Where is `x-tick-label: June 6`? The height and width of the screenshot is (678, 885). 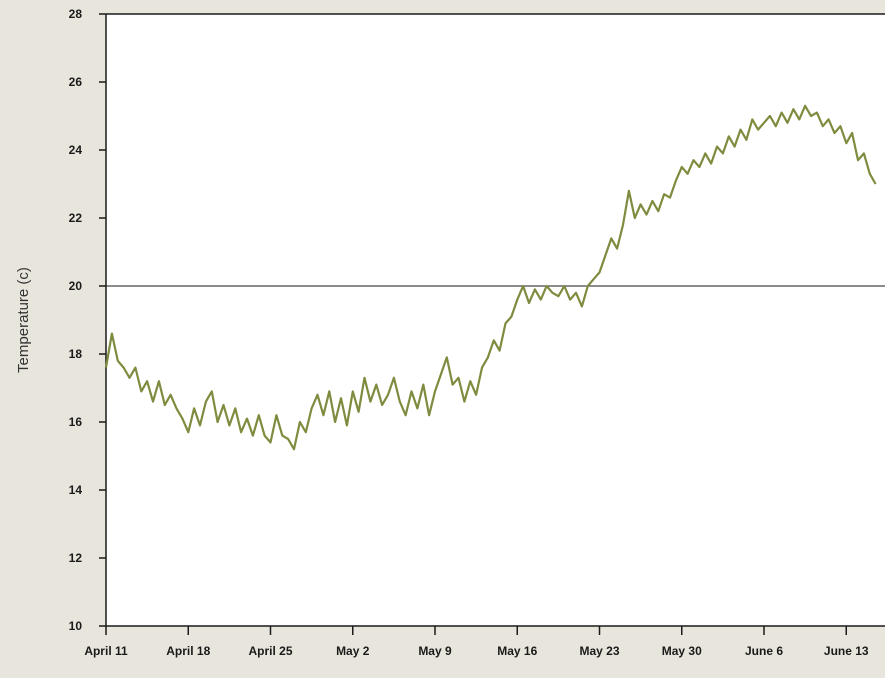
x-tick-label: June 6 is located at coordinates (764, 651).